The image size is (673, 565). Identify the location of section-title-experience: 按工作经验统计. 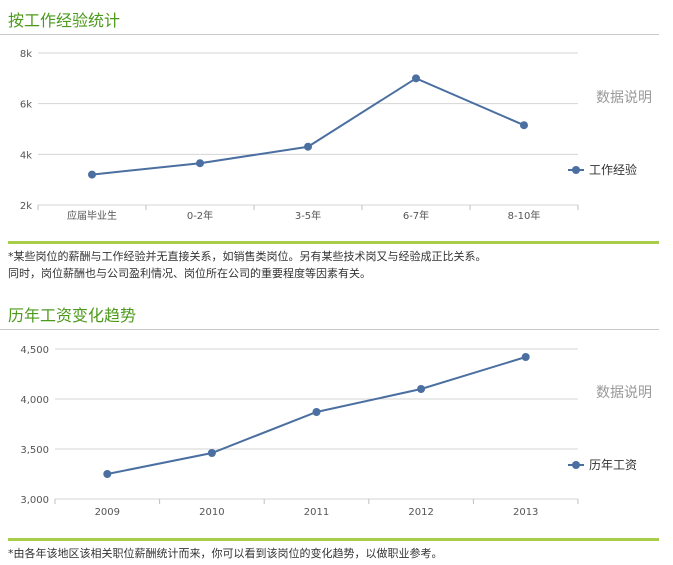
(64, 20).